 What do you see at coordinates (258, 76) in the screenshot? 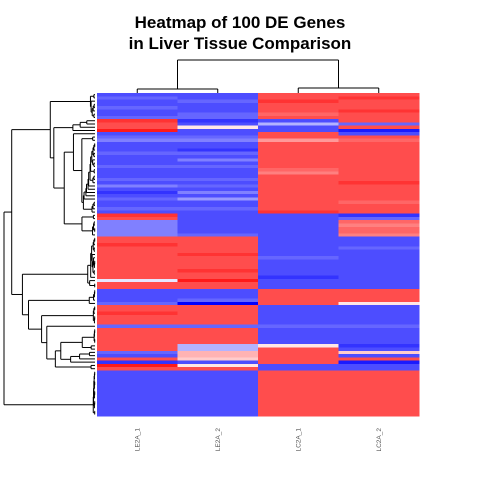
I see `column-dendrogram` at bounding box center [258, 76].